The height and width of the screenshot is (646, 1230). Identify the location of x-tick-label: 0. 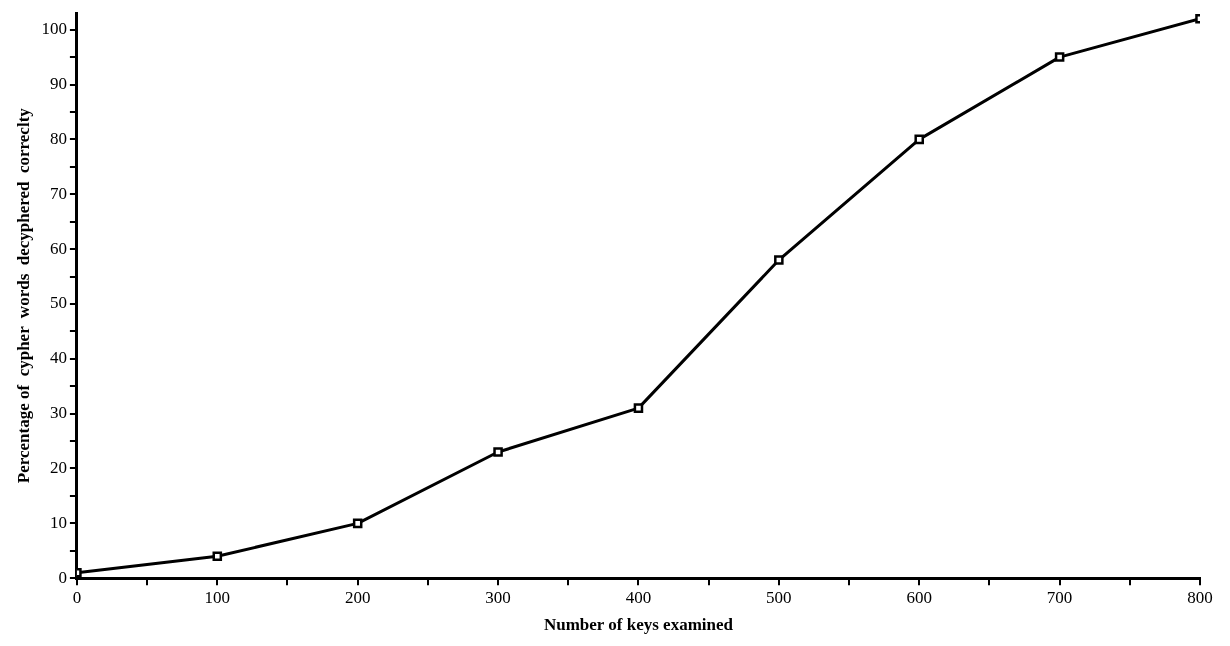
(77, 597).